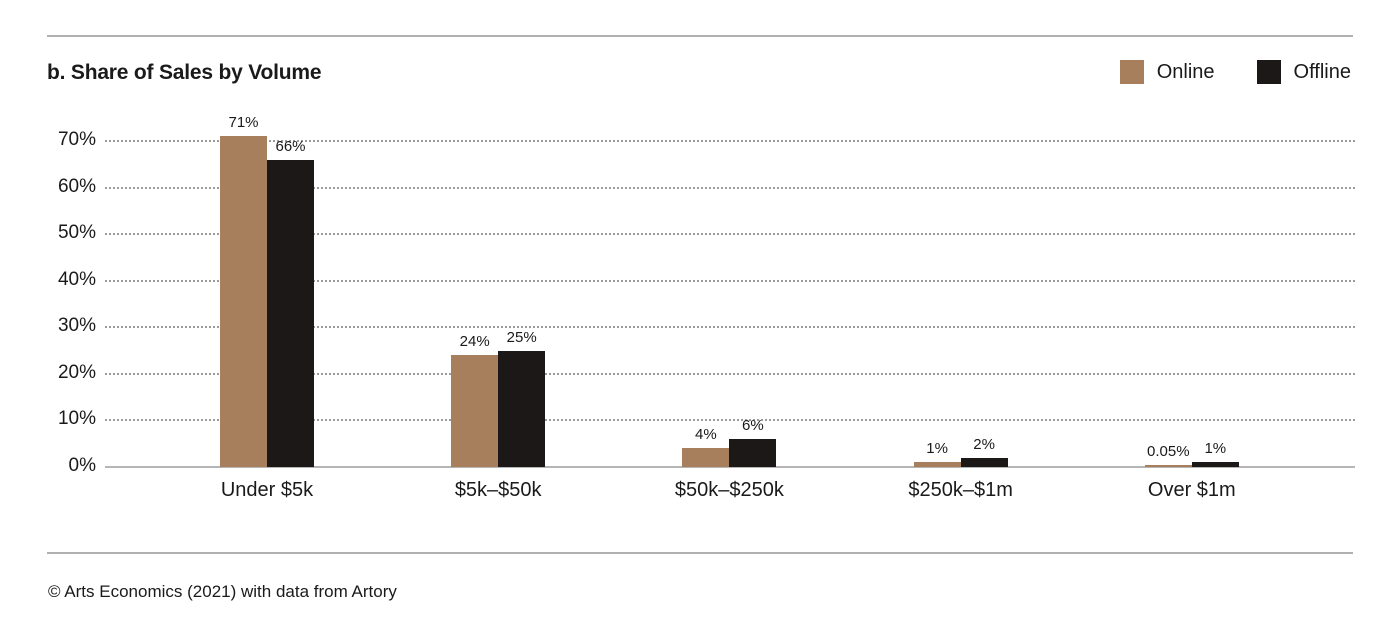 The width and height of the screenshot is (1400, 628). What do you see at coordinates (1131, 72) in the screenshot?
I see `online-swatch-icon` at bounding box center [1131, 72].